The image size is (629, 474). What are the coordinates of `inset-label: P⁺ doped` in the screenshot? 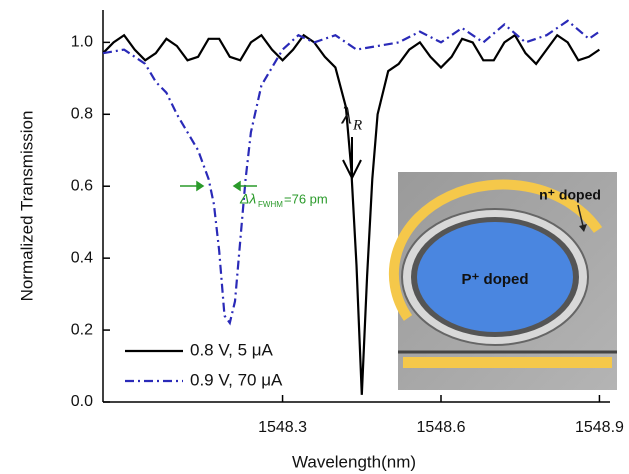 It's located at (494, 279).